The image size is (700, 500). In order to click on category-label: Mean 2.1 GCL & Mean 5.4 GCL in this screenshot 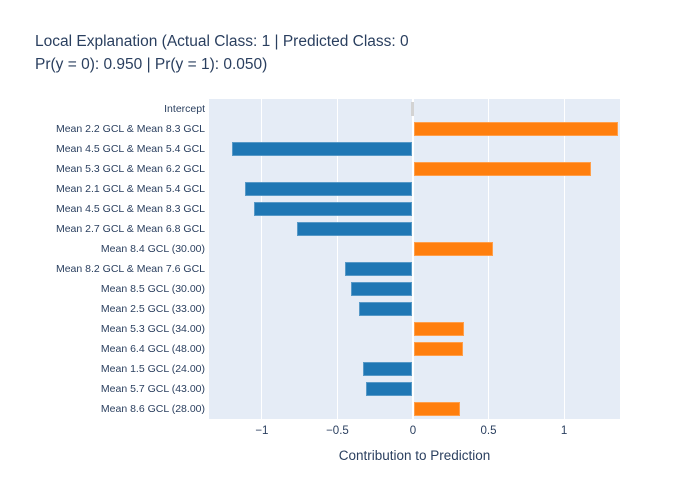, I will do `click(130, 189)`.